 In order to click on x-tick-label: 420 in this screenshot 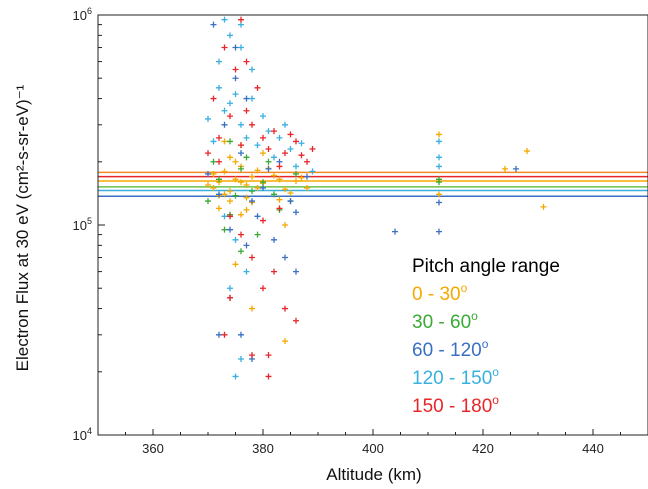, I will do `click(483, 448)`.